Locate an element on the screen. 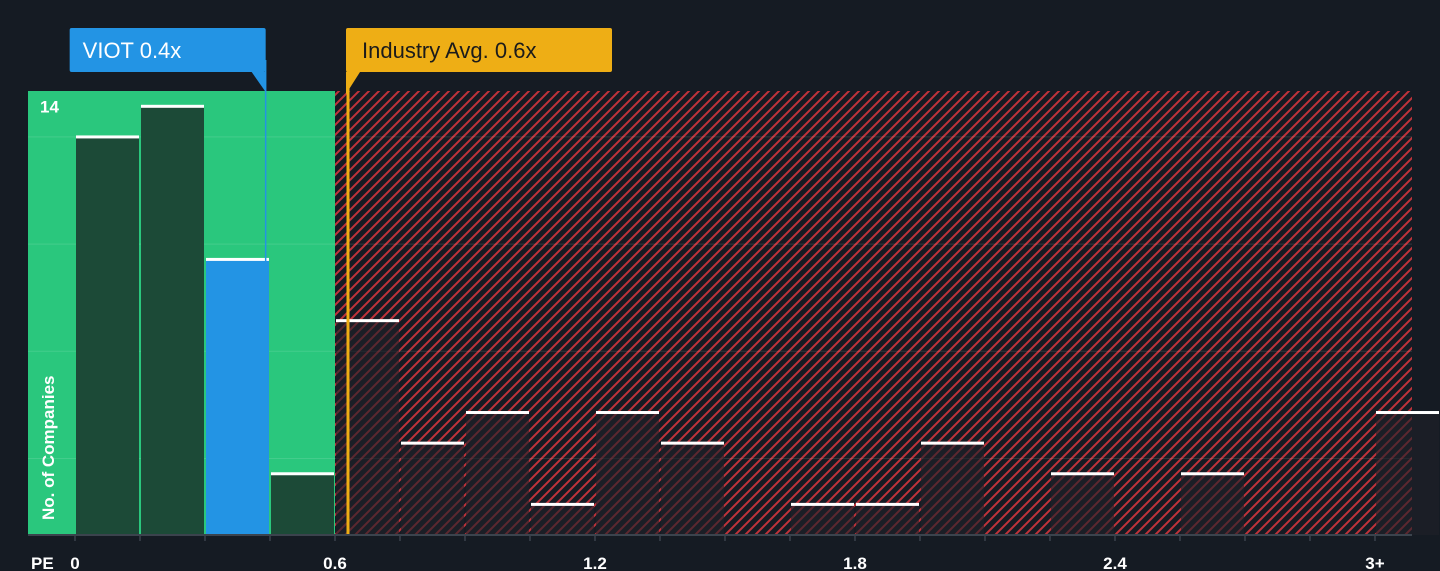 The height and width of the screenshot is (571, 1440). subject-callout-box is located at coordinates (167, 50).